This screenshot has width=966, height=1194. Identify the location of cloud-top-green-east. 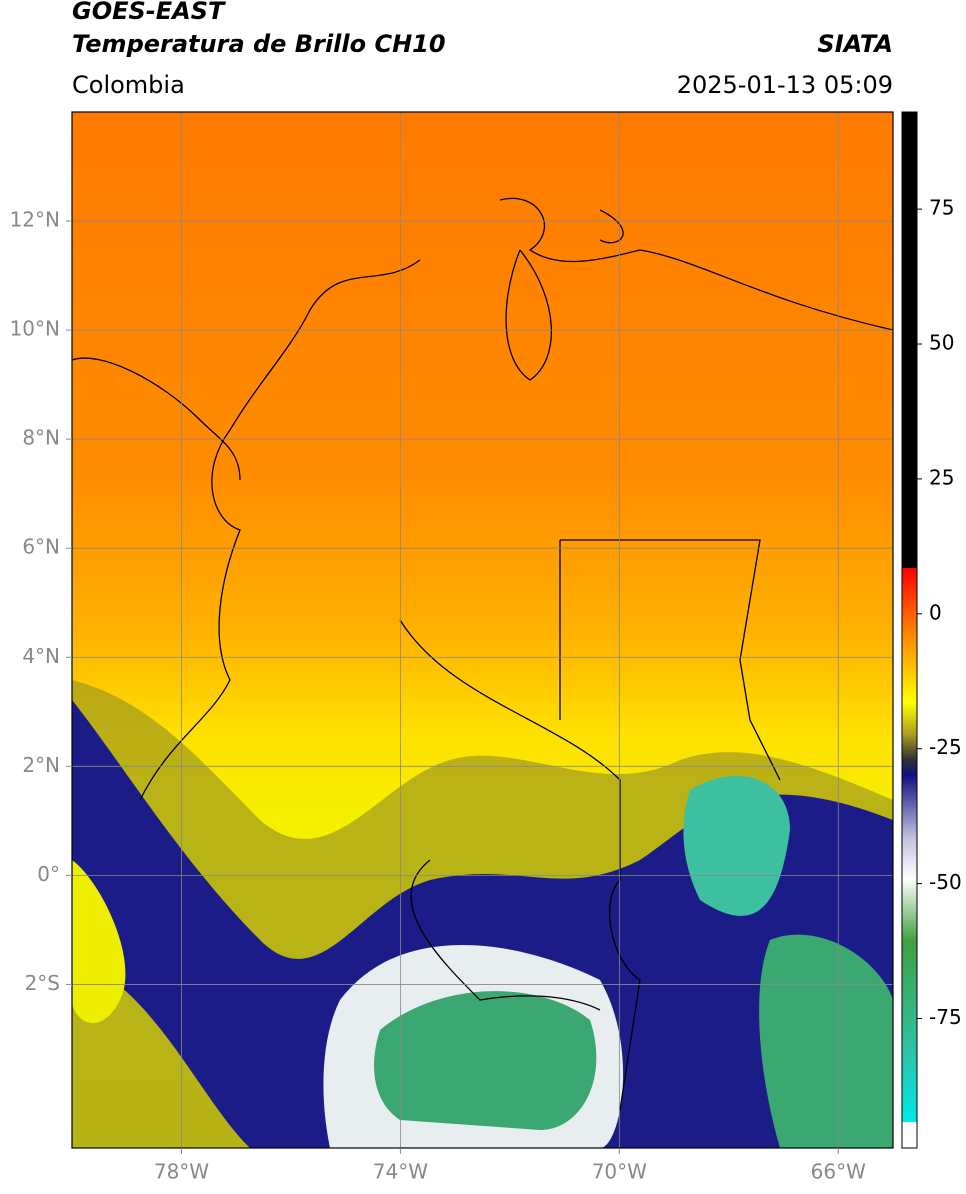
(826, 1041).